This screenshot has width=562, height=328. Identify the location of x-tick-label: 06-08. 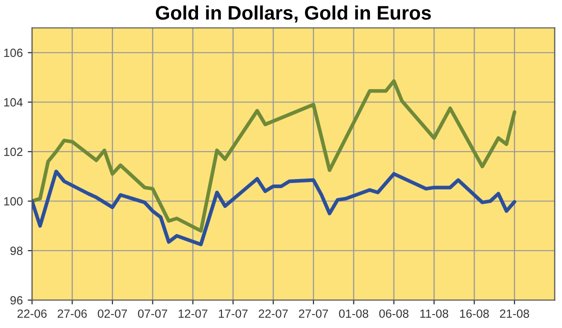
(393, 313).